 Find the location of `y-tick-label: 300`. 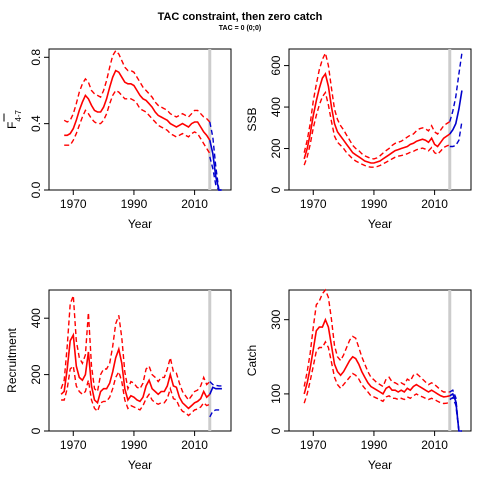

y-tick-label: 300 is located at coordinates (276, 319).